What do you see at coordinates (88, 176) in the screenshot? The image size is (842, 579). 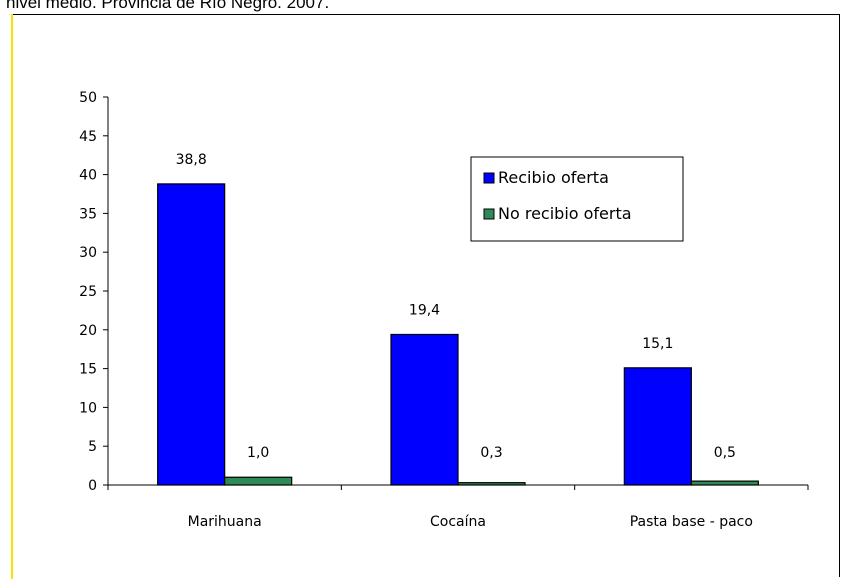 I see `y-tick-label: 40` at bounding box center [88, 176].